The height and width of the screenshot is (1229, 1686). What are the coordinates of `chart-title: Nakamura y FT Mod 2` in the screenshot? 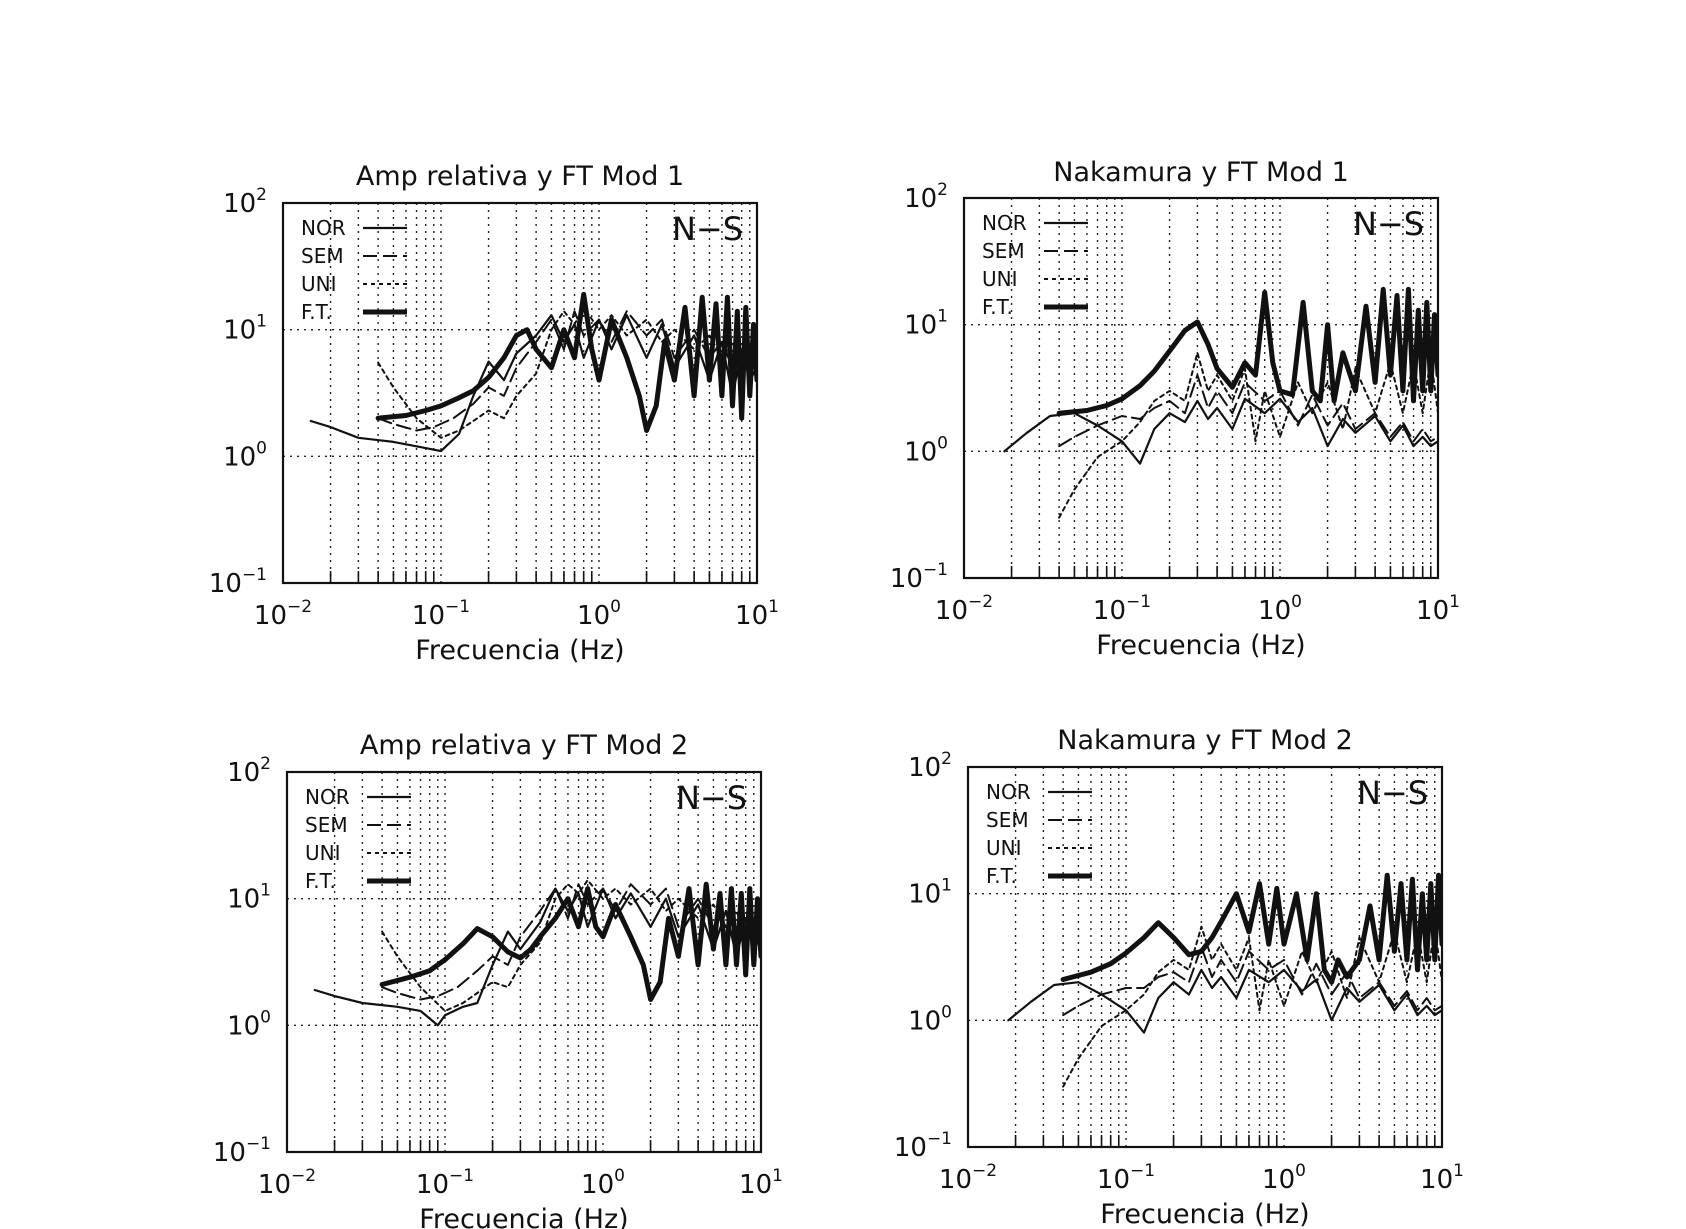 It's located at (1205, 740).